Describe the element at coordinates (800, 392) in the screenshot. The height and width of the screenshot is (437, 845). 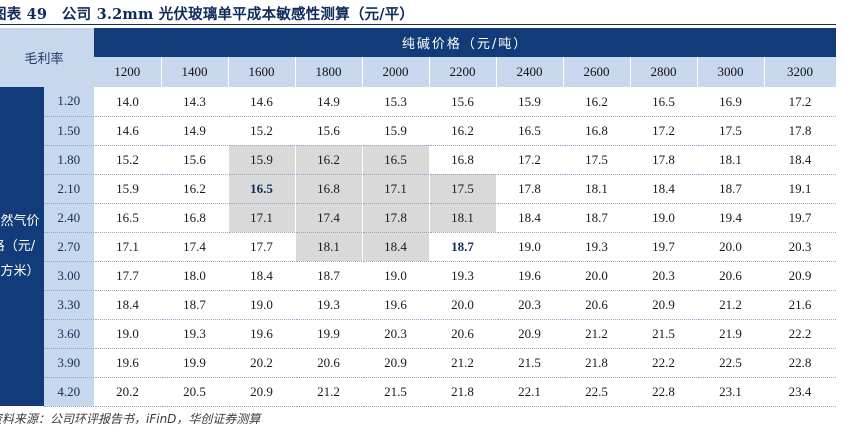
I see `table-cell: 23.4` at that location.